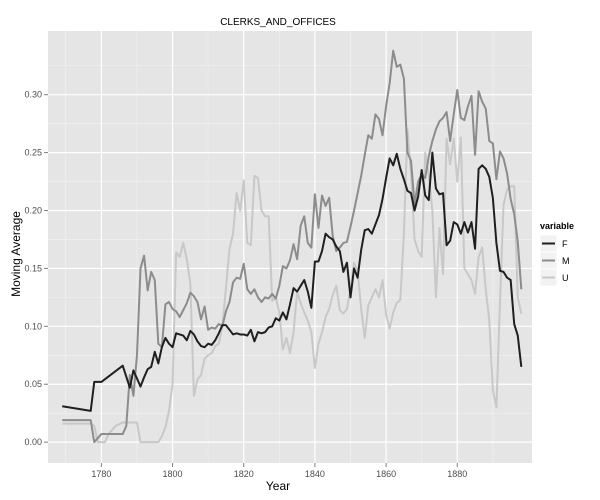 This screenshot has height=500, width=600. Describe the element at coordinates (457, 474) in the screenshot. I see `x-tick-label: 1880` at that location.